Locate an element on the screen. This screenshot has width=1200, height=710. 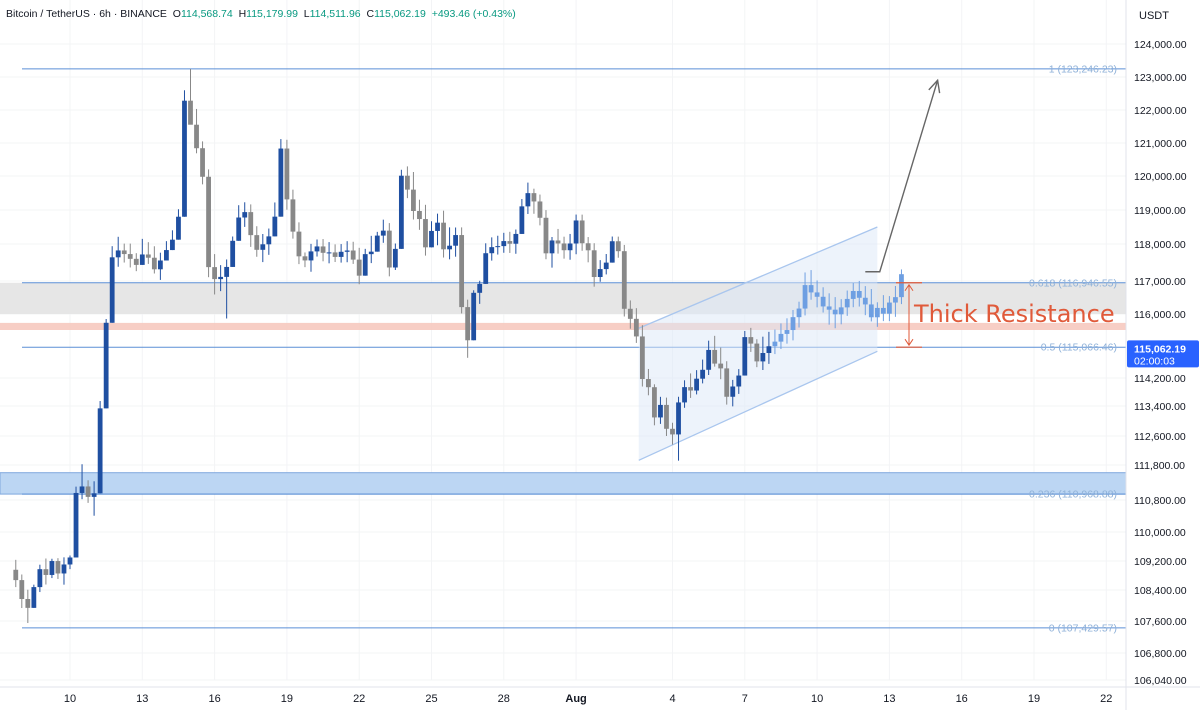
price-tick-label: 107,600.00 is located at coordinates (1160, 622).